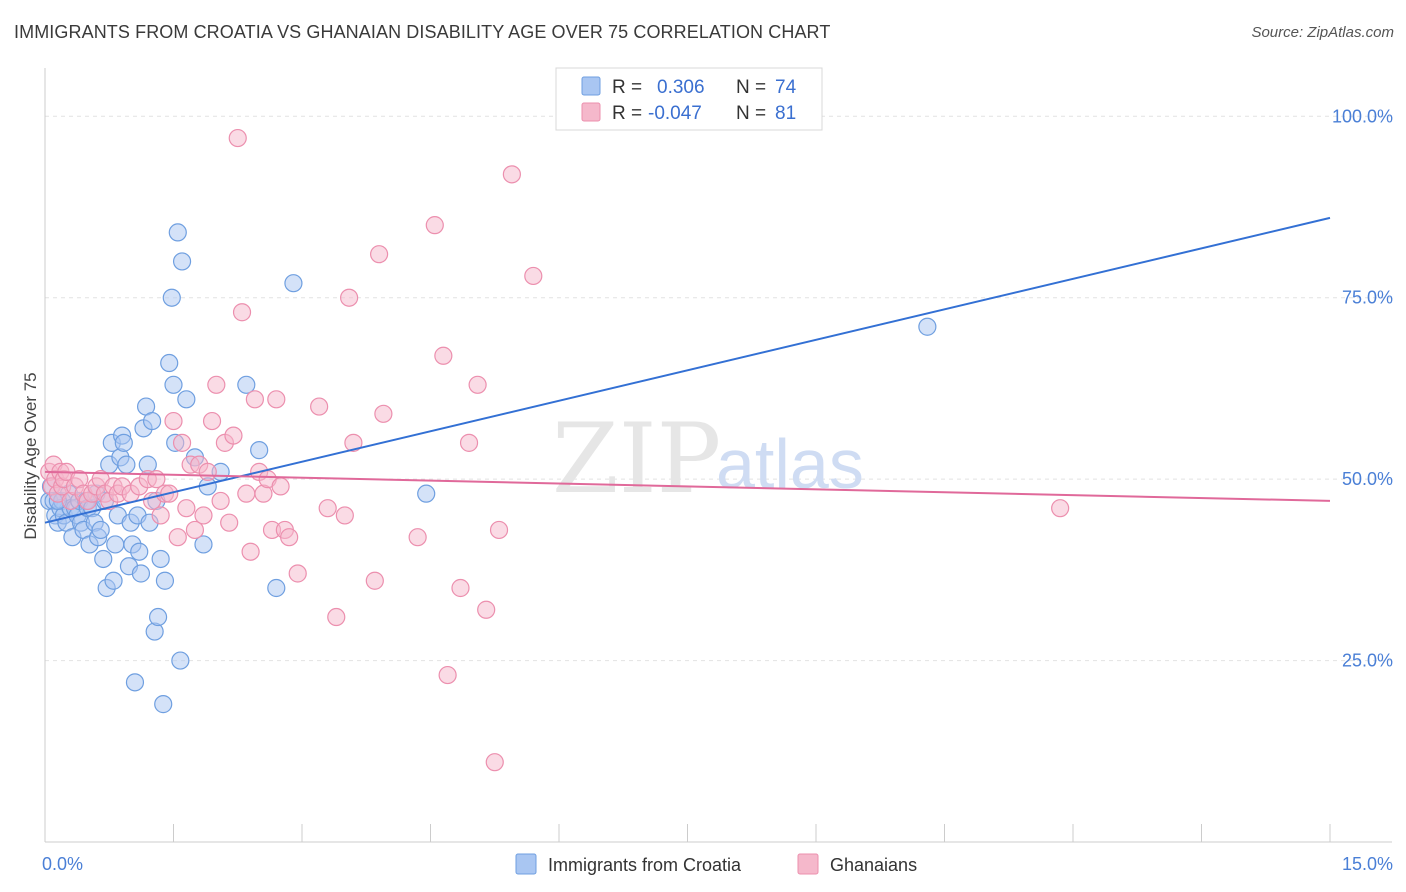  Describe the element at coordinates (785, 113) in the screenshot. I see `legend-n-value-2: 81` at that location.